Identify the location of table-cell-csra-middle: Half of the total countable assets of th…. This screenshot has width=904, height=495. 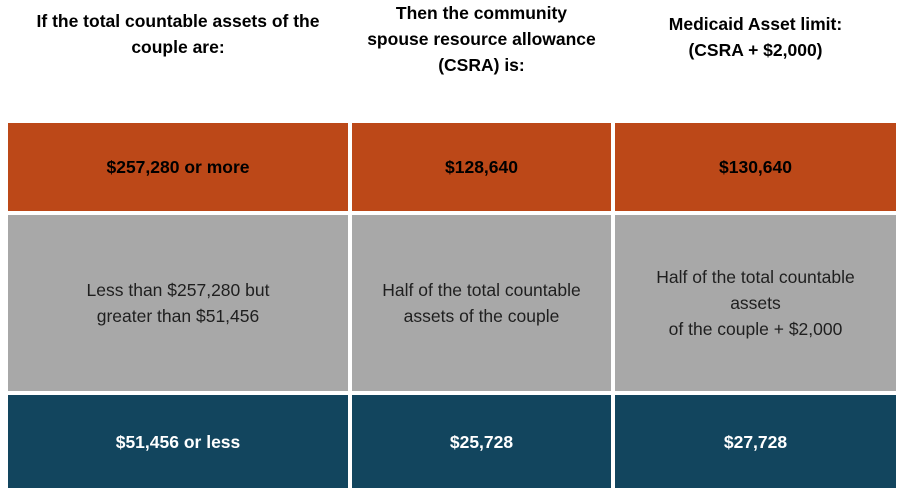
(481, 303).